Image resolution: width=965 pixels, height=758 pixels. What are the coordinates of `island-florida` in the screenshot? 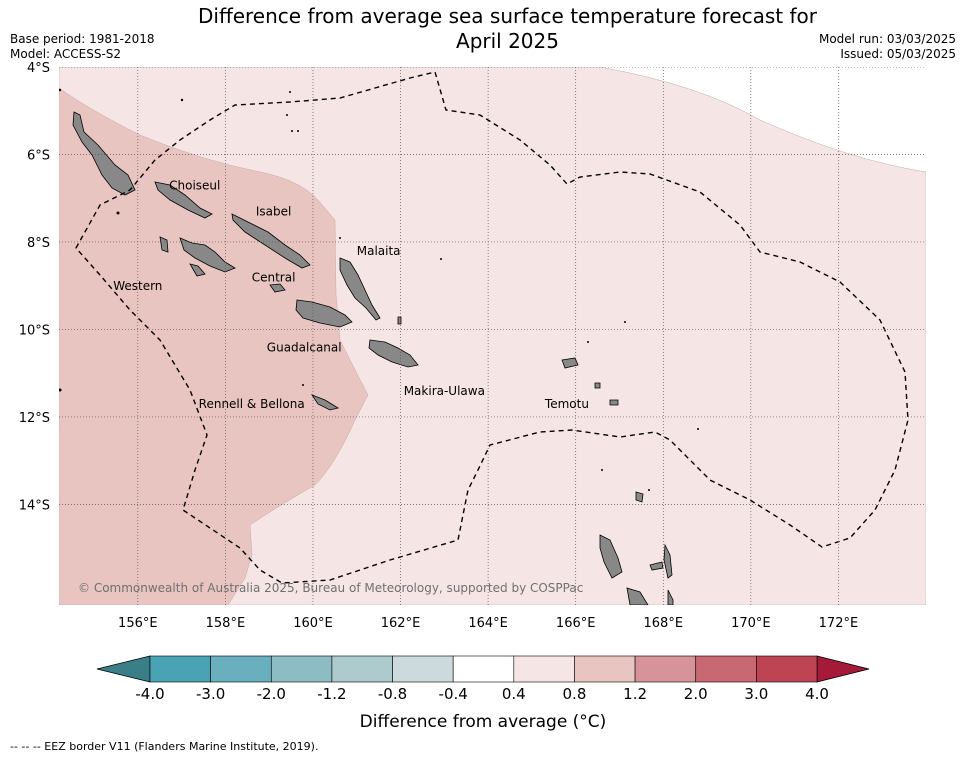 It's located at (277, 288).